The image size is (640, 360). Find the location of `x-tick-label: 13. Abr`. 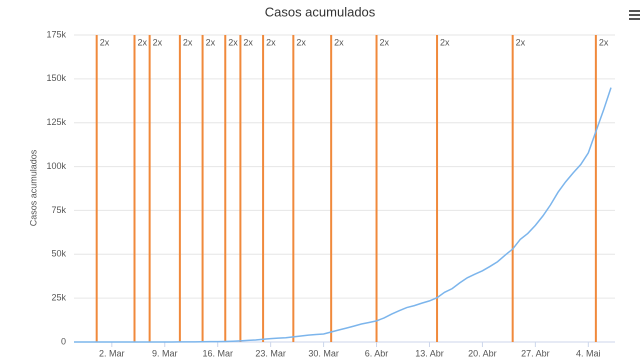

x-tick-label: 13. Abr is located at coordinates (429, 353).